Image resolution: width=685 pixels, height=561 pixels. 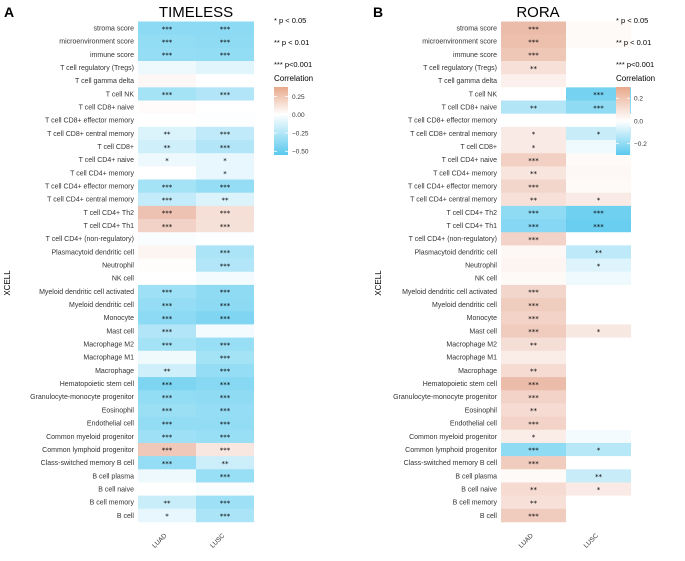 What do you see at coordinates (475, 55) in the screenshot?
I see `row-label: immune score` at bounding box center [475, 55].